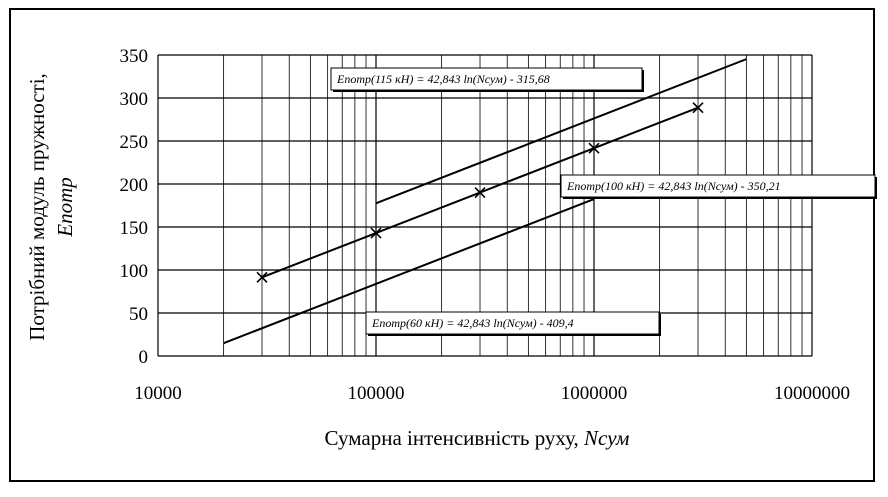  What do you see at coordinates (134, 185) in the screenshot?
I see `y-tick-label: 200` at bounding box center [134, 185].